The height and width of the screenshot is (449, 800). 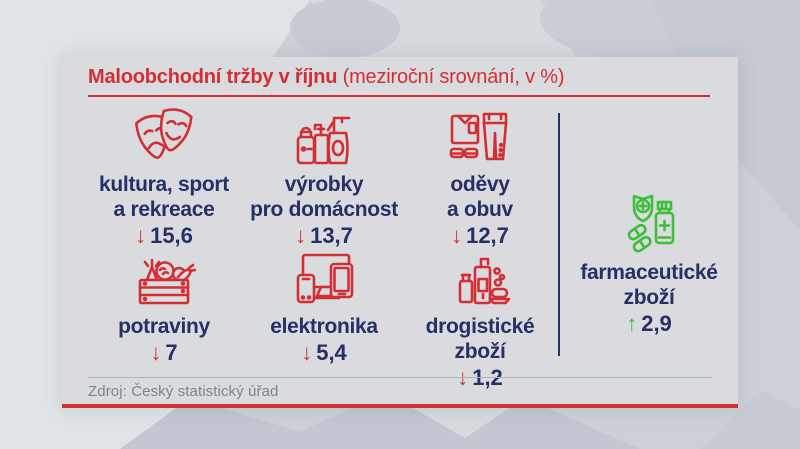 What do you see at coordinates (323, 140) in the screenshot?
I see `cleaning-products-icon` at bounding box center [323, 140].